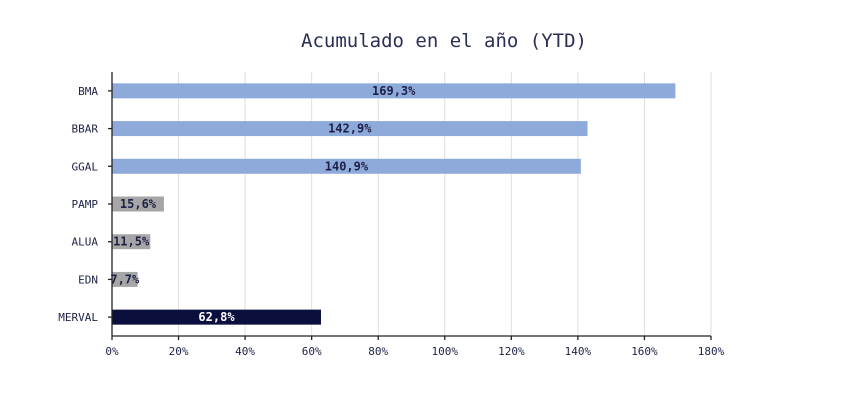 This screenshot has width=850, height=400. Describe the element at coordinates (88, 91) in the screenshot. I see `category-label-bma: BMA` at that location.